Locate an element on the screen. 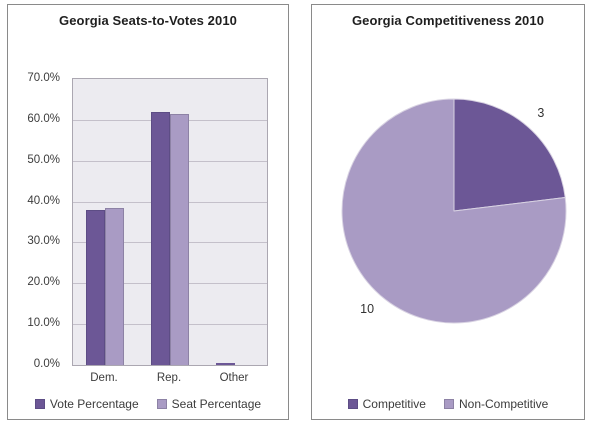  pie-data-label: 10 is located at coordinates (367, 309).